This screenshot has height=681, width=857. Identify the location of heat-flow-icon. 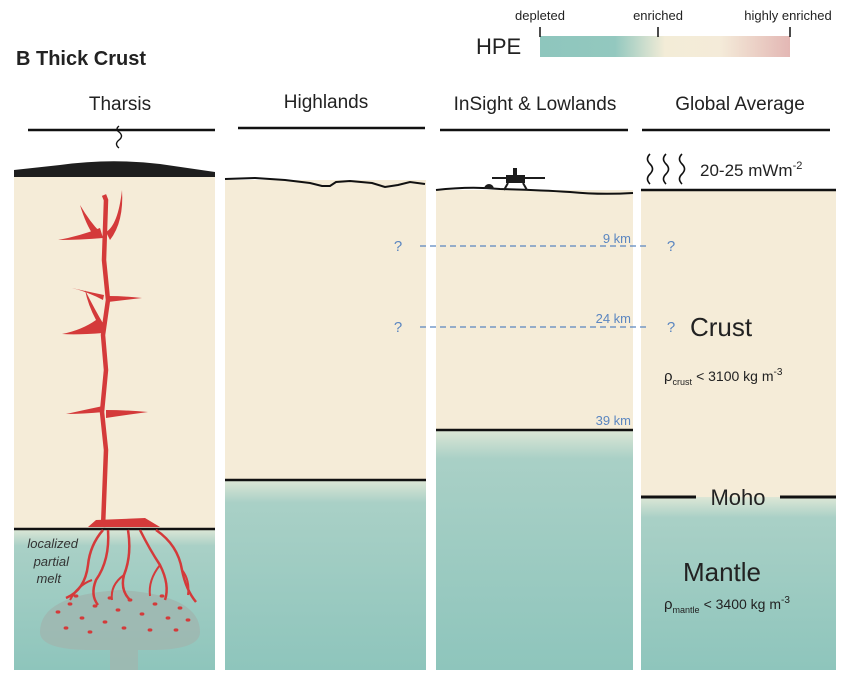
(666, 169).